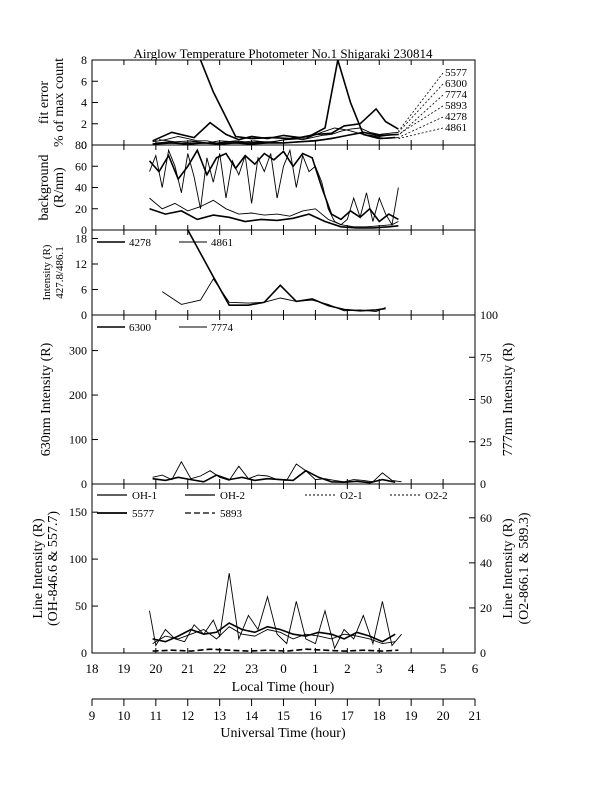 The width and height of the screenshot is (612, 792). I want to click on x-tick-label-ut: 21, so click(475, 715).